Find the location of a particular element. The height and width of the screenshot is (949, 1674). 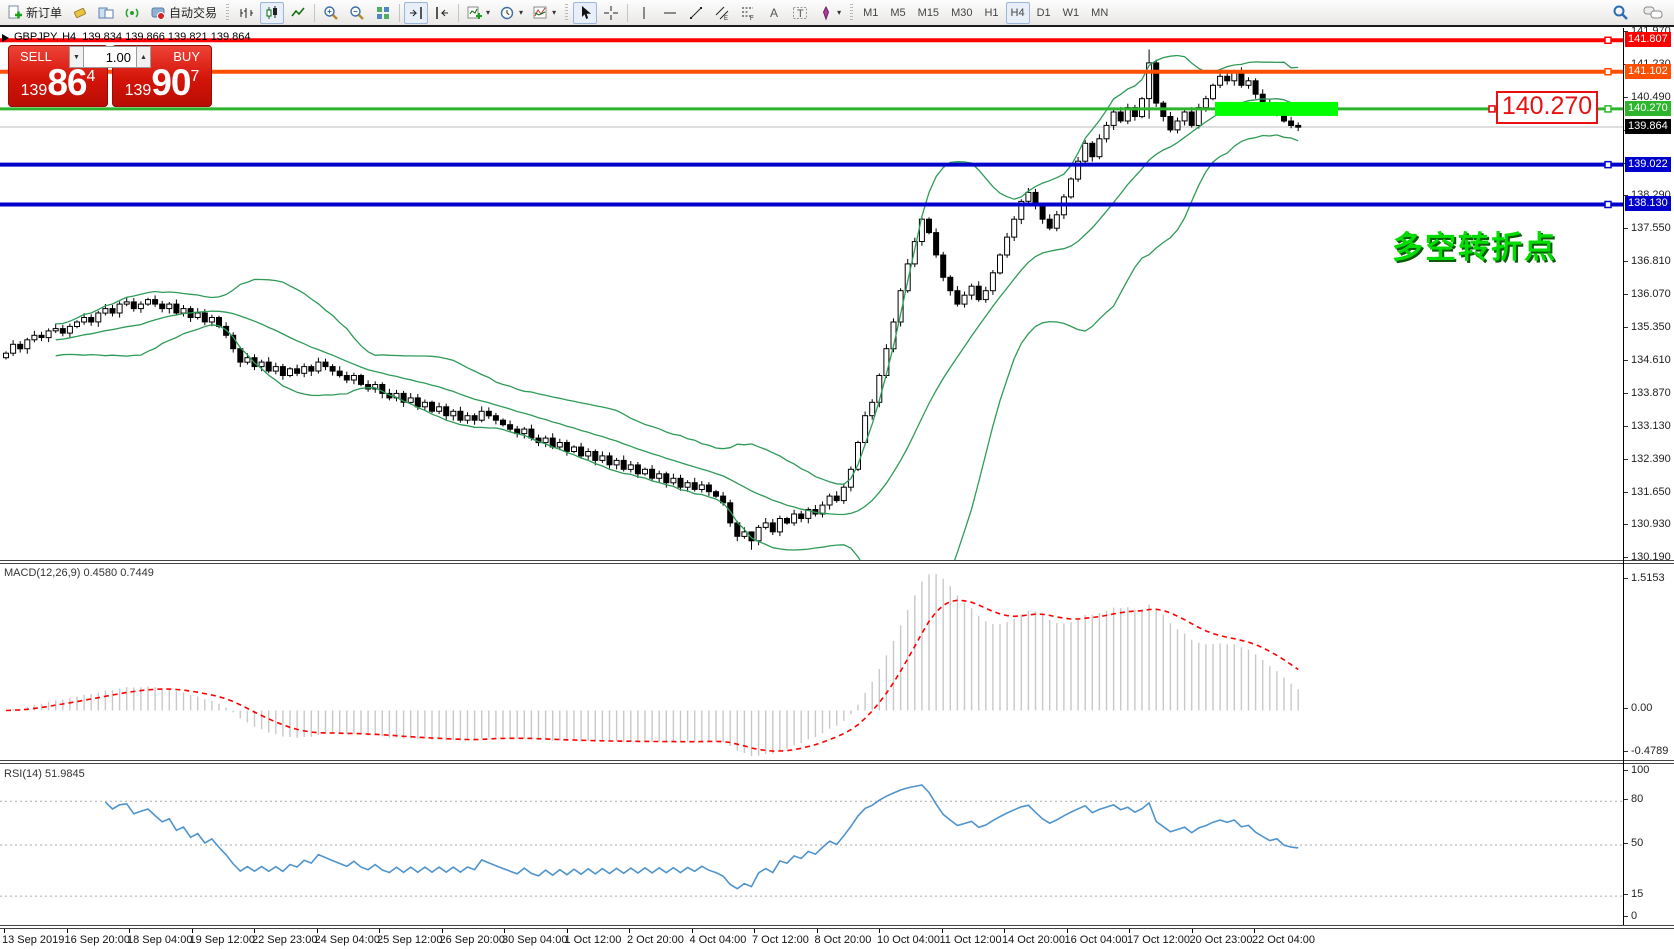

volume-control: ▼ ▲ is located at coordinates (110, 57).